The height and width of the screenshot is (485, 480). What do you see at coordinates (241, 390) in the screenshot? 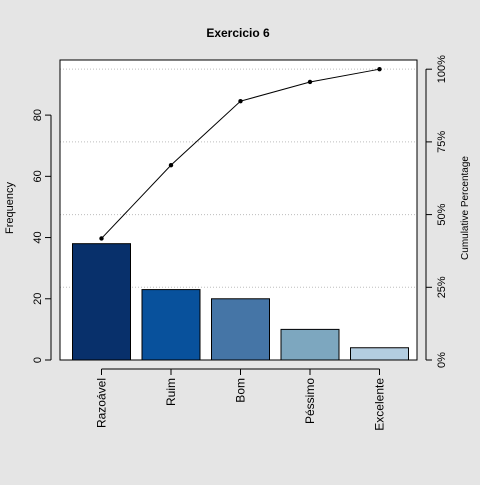
I see `x-tick-label: Bom` at bounding box center [241, 390].